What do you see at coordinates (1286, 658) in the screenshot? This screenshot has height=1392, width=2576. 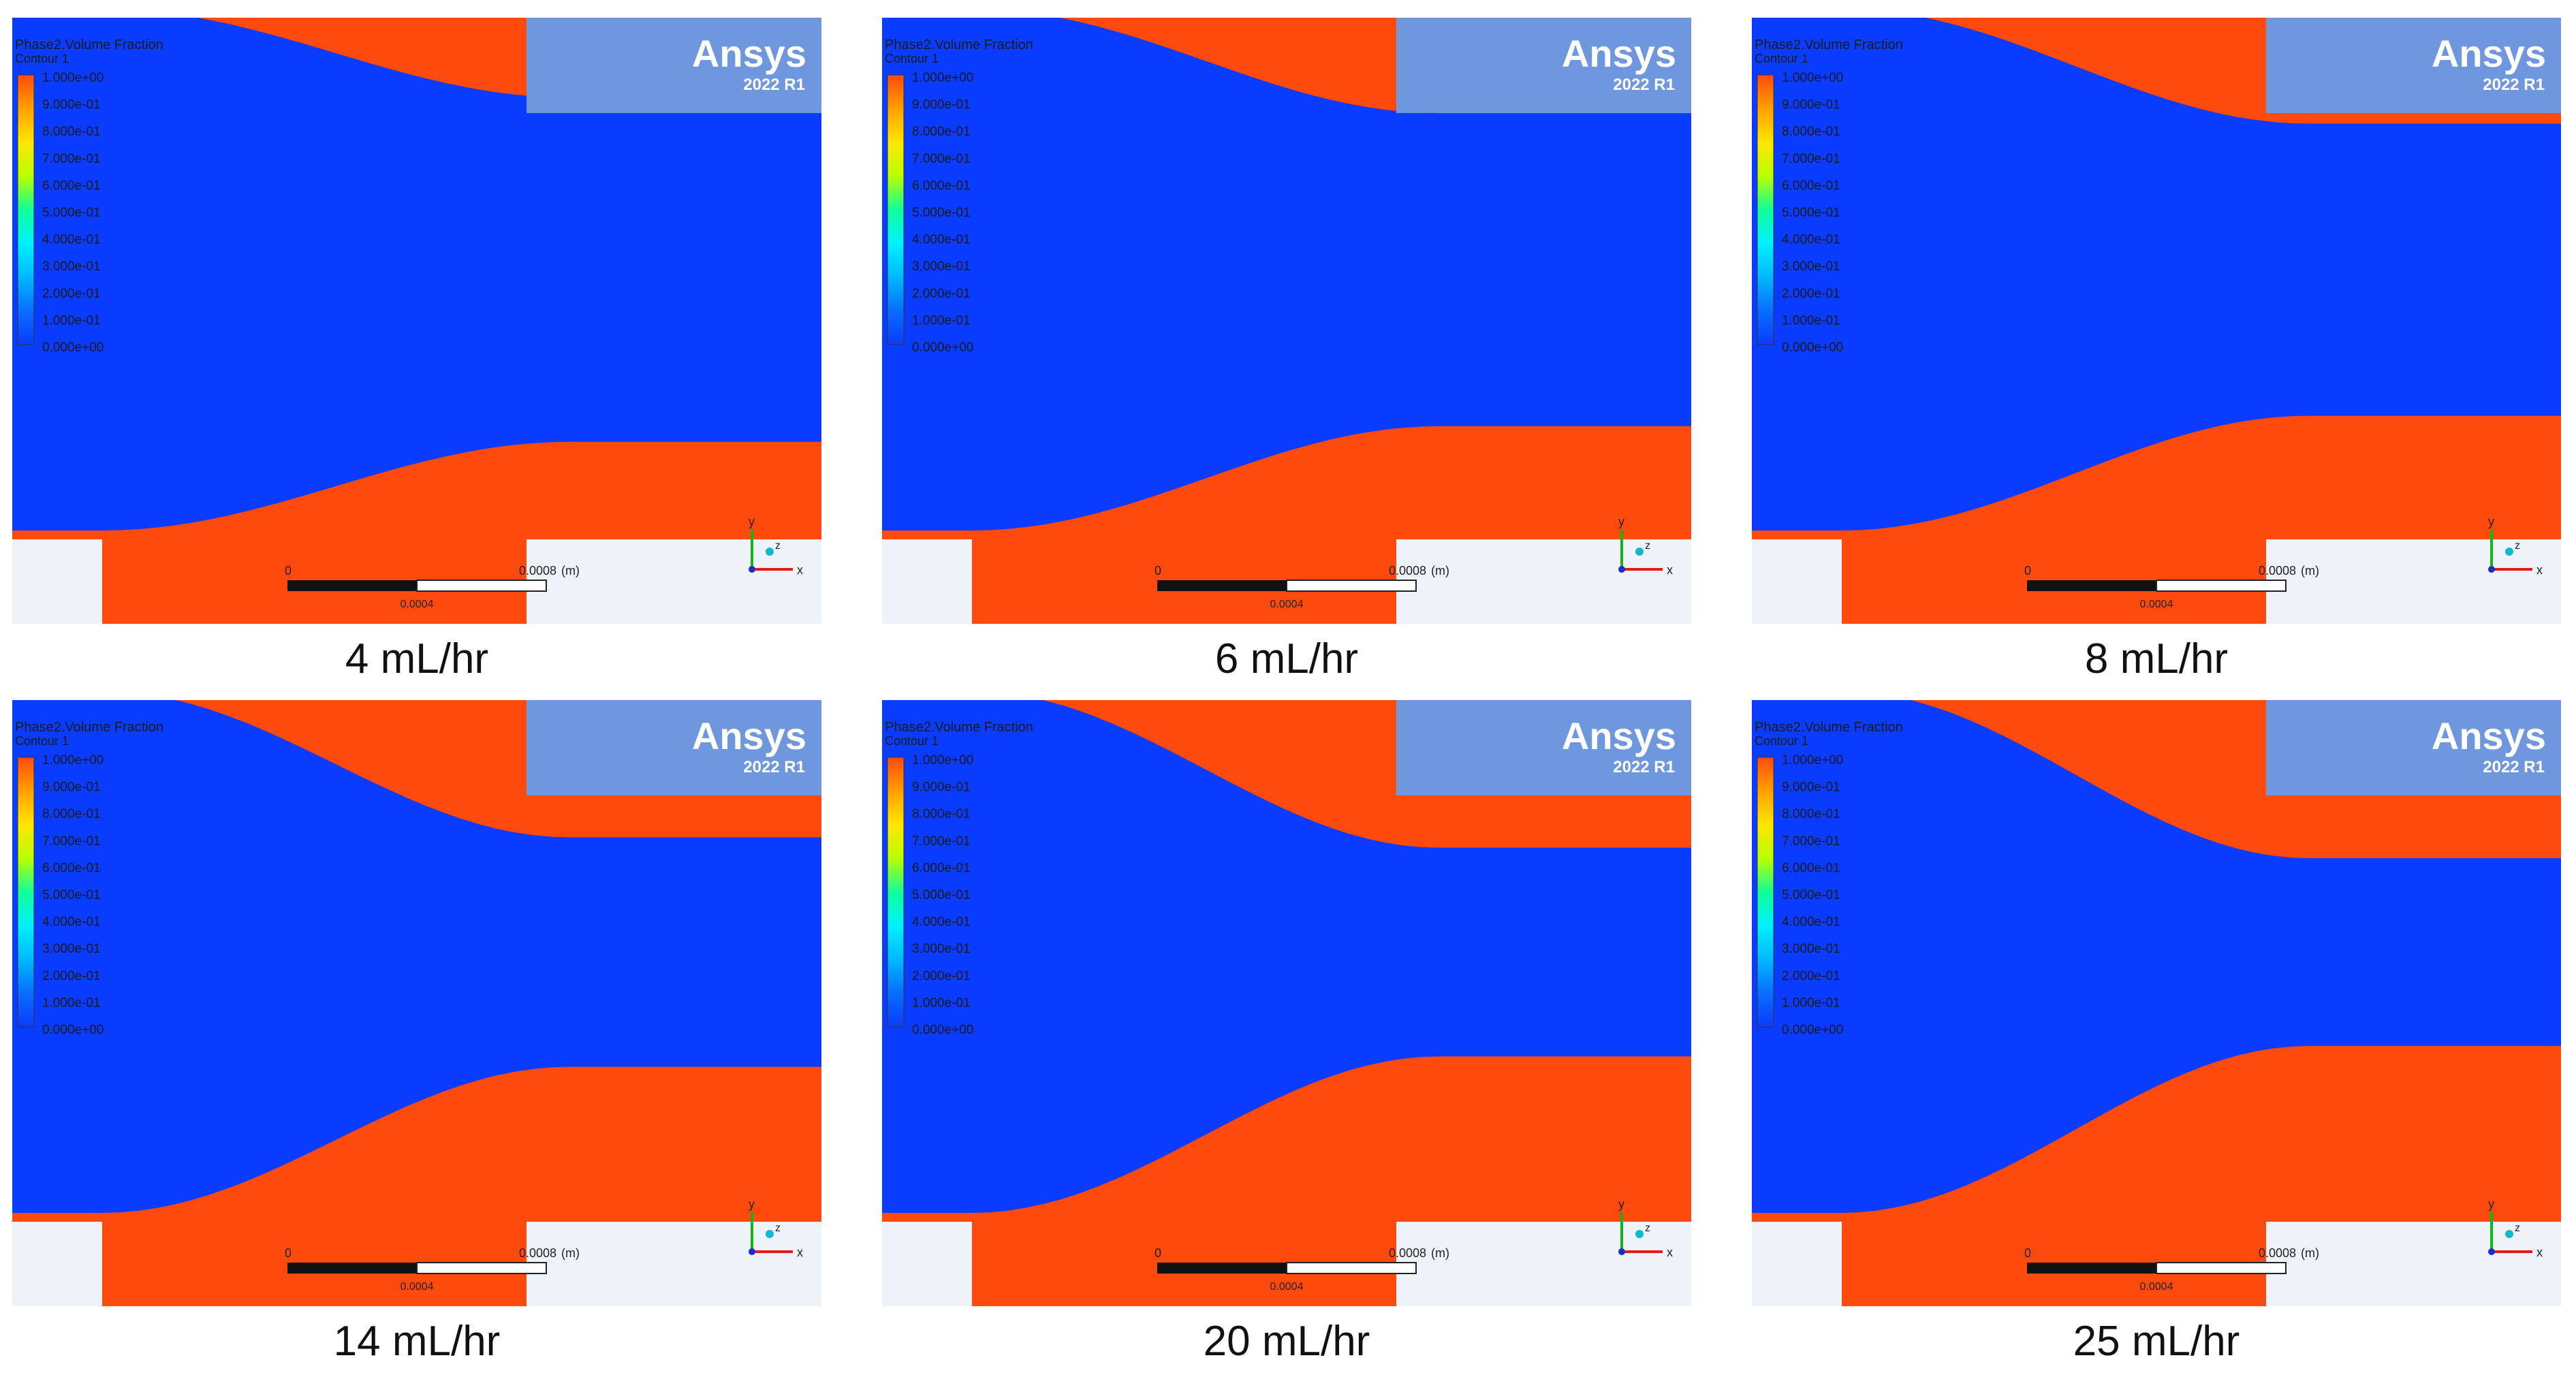 I see `flow-rate-caption: 6 mL/hr` at bounding box center [1286, 658].